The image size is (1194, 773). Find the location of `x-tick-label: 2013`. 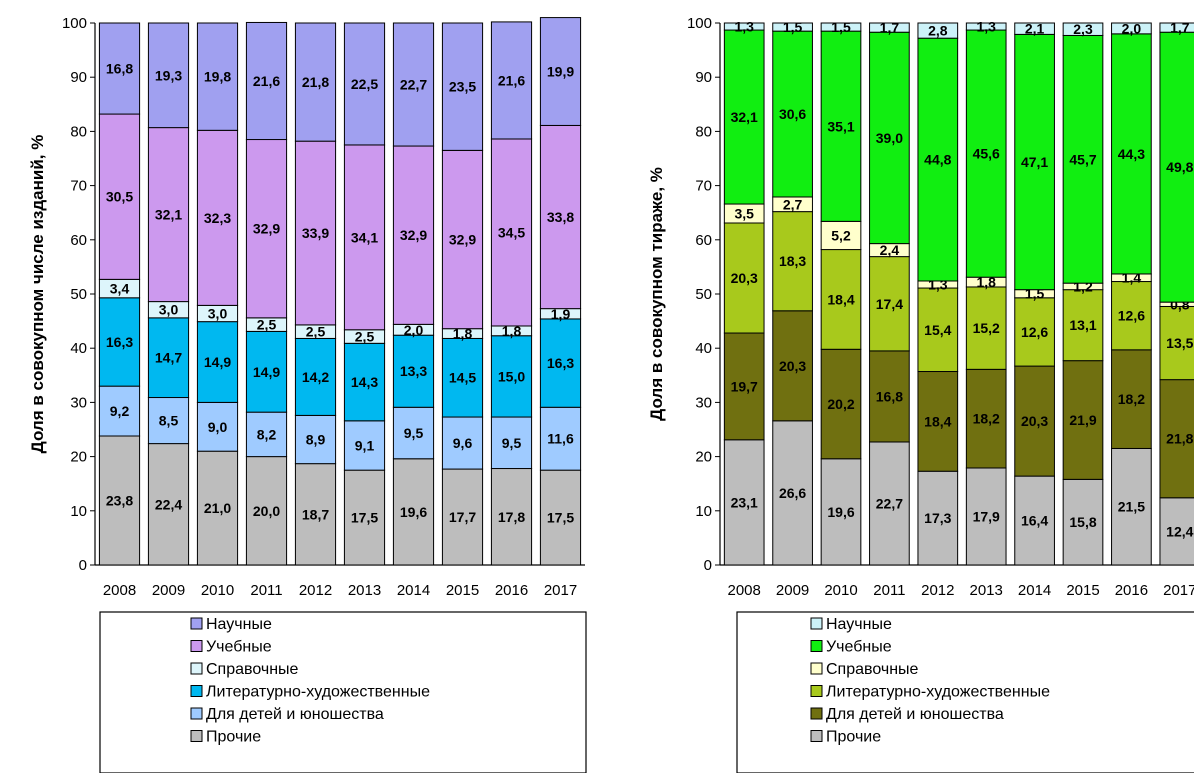

x-tick-label: 2013 is located at coordinates (364, 590).